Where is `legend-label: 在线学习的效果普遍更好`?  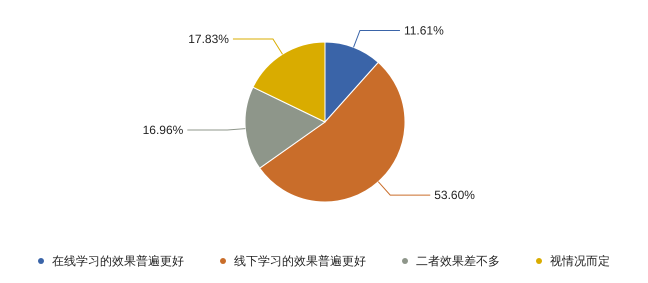 legend-label: 在线学习的效果普遍更好 is located at coordinates (118, 261).